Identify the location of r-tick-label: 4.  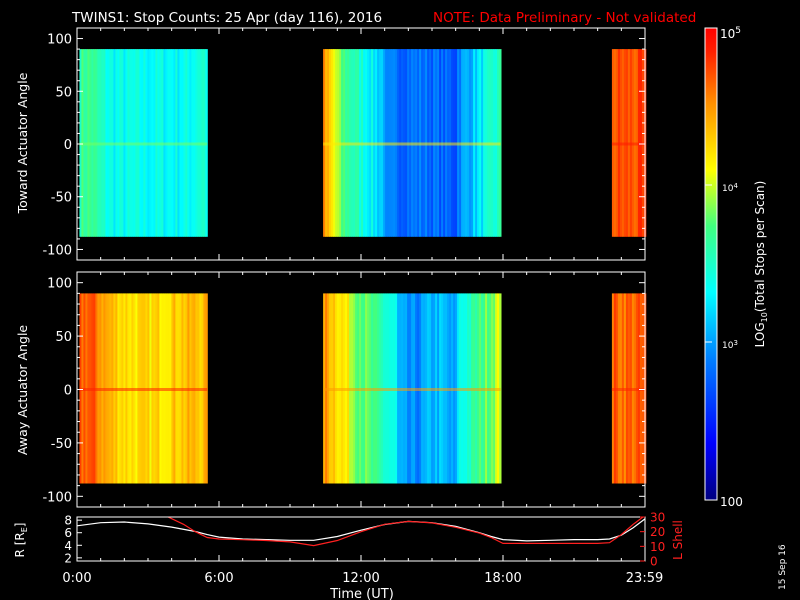
(68, 546).